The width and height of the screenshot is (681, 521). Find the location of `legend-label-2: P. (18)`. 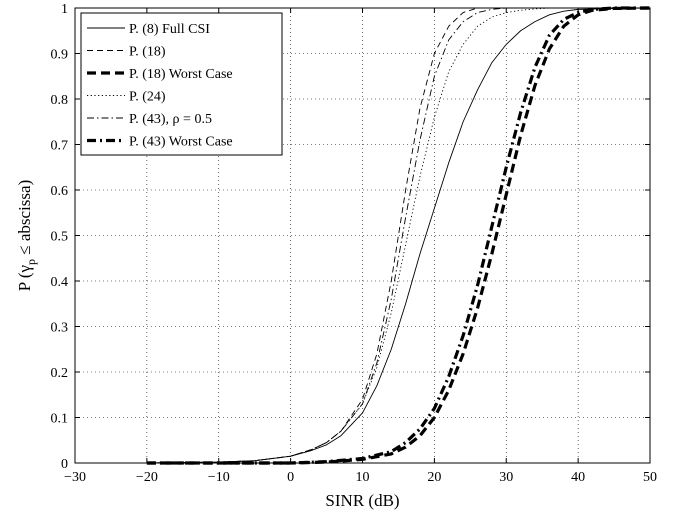

legend-label-2: P. (18) is located at coordinates (147, 52).